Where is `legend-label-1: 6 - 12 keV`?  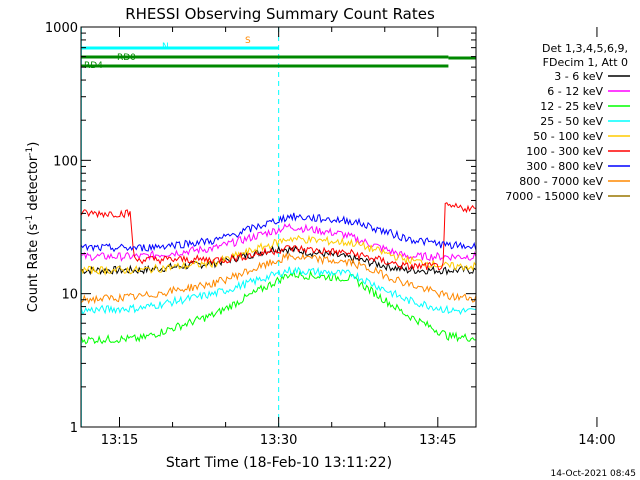 legend-label-1: 6 - 12 keV is located at coordinates (575, 91).